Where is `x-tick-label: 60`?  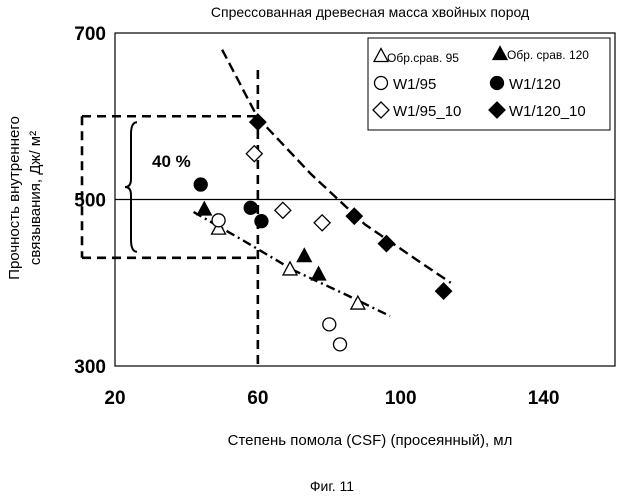 x-tick-label: 60 is located at coordinates (257, 398).